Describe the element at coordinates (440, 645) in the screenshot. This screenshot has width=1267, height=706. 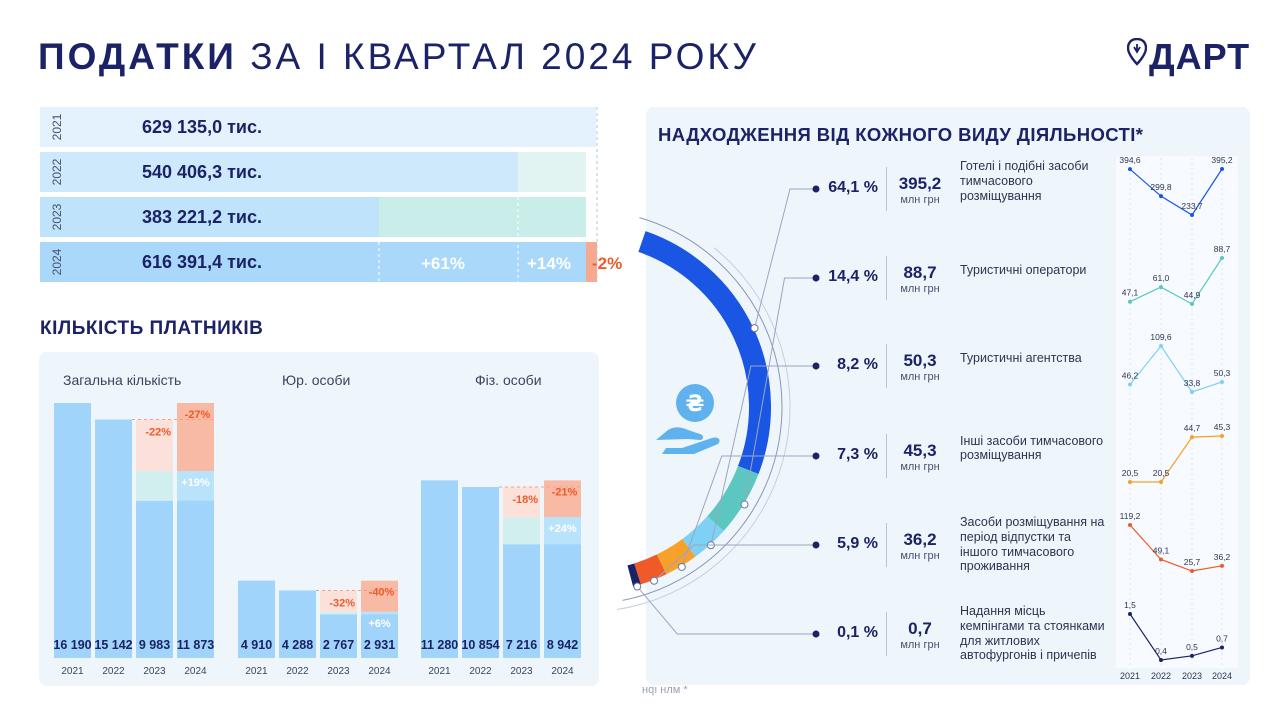
I see `payer-value-label: 11 280` at that location.